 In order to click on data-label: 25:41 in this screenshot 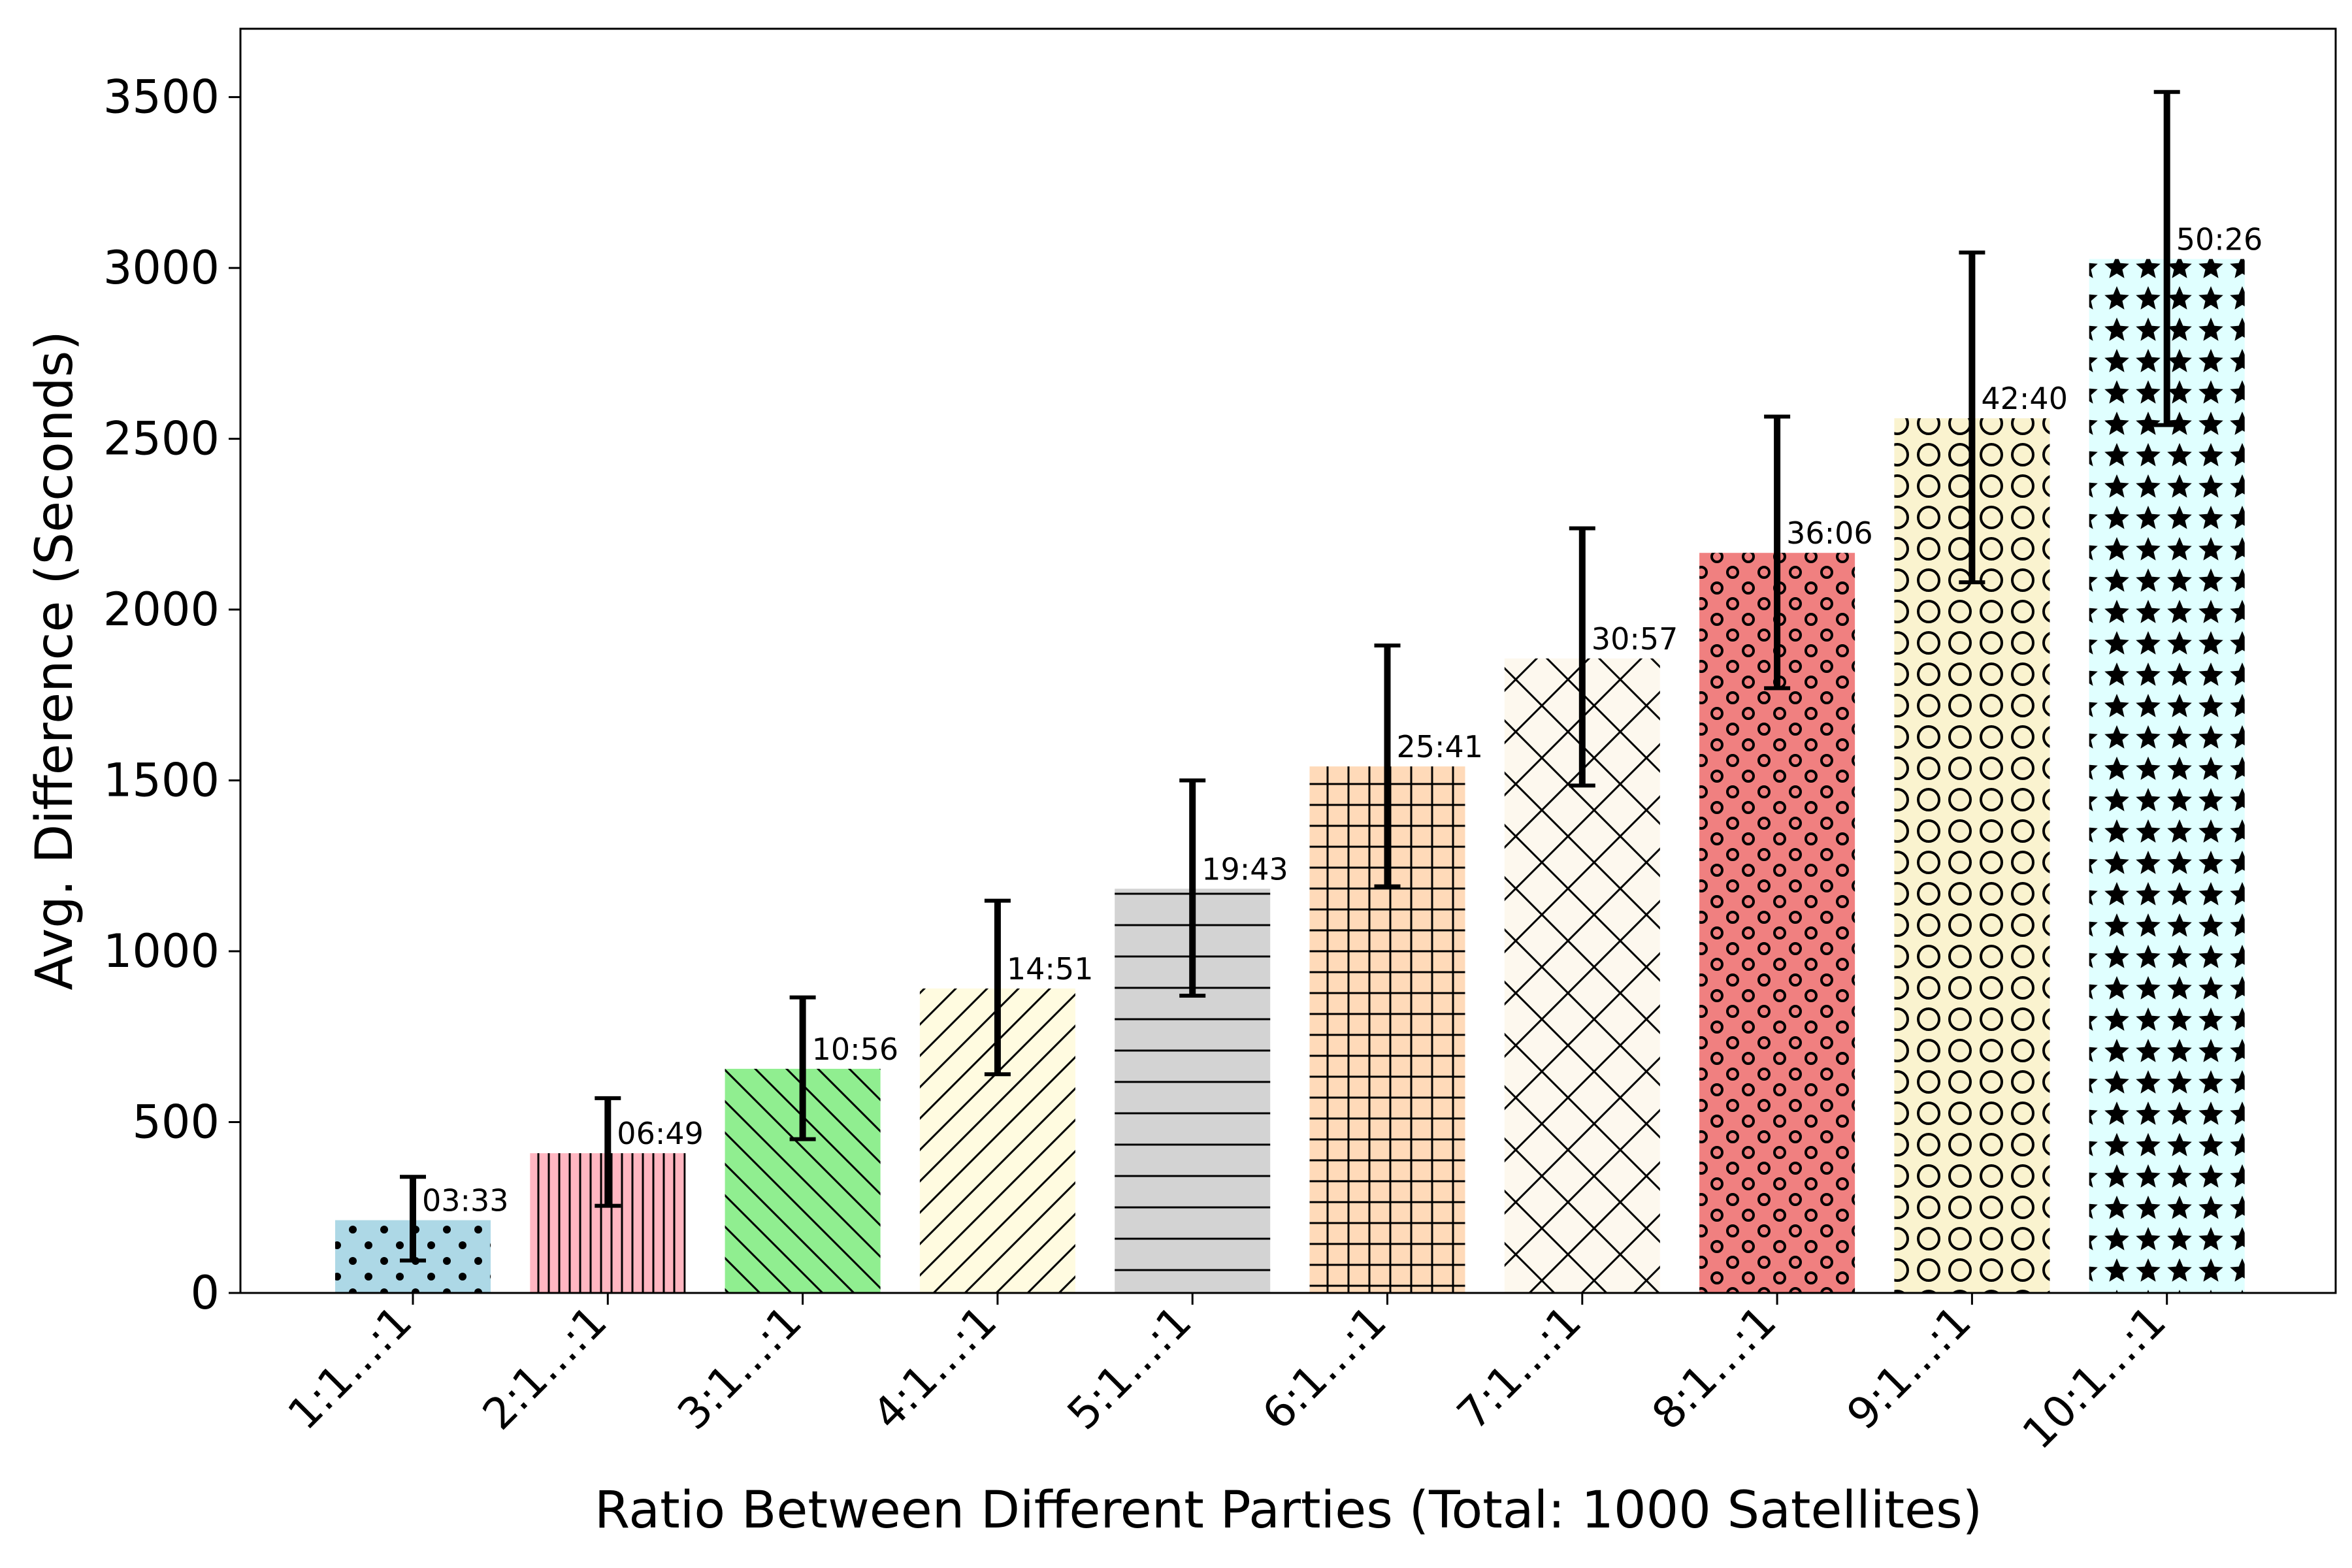, I will do `click(1440, 746)`.